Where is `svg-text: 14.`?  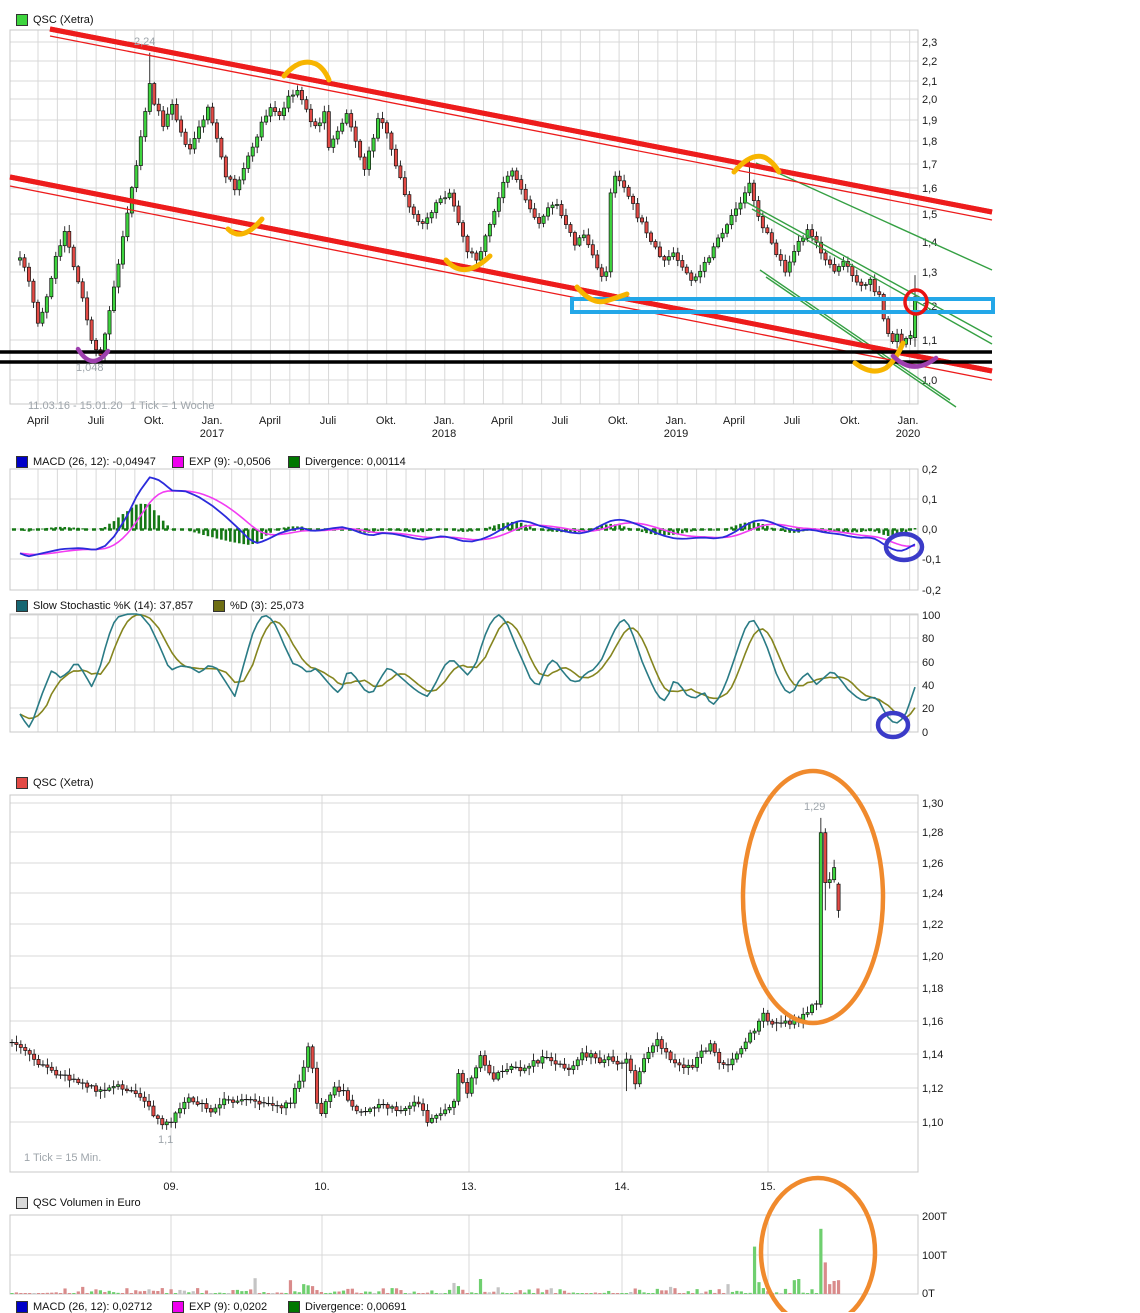
svg-text: 14. is located at coordinates (621, 1187).